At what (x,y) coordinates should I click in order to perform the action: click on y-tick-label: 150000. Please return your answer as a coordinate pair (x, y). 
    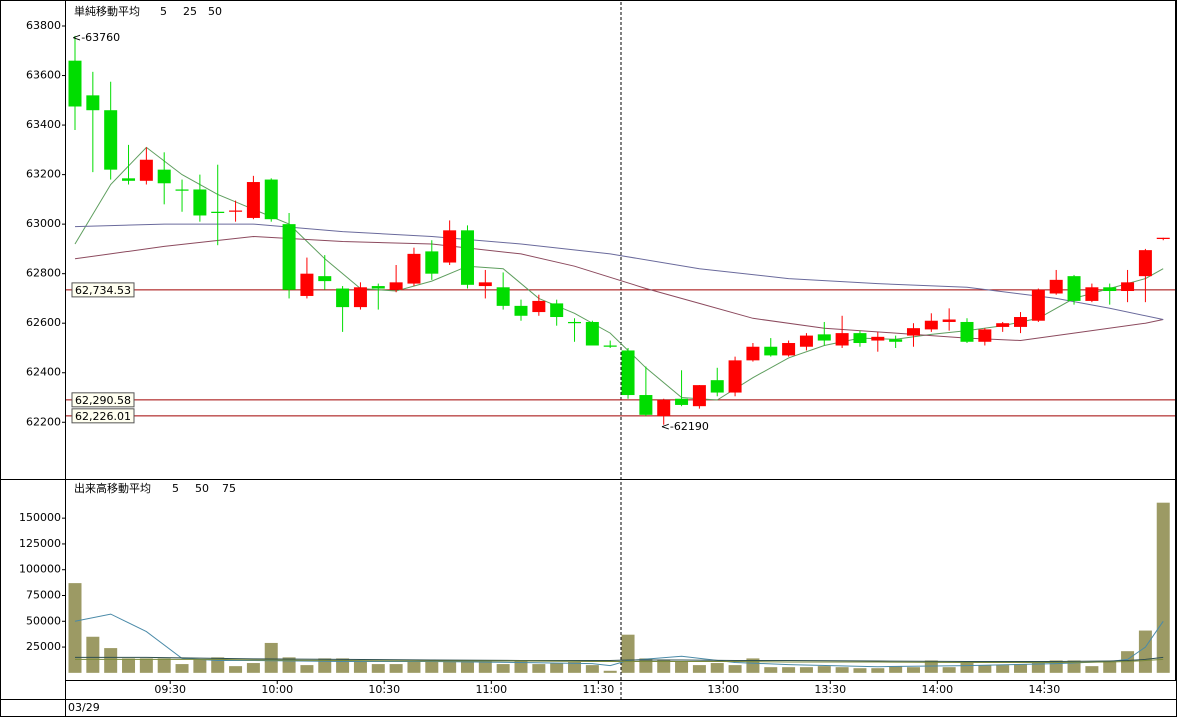
    Looking at the image, I should click on (40, 517).